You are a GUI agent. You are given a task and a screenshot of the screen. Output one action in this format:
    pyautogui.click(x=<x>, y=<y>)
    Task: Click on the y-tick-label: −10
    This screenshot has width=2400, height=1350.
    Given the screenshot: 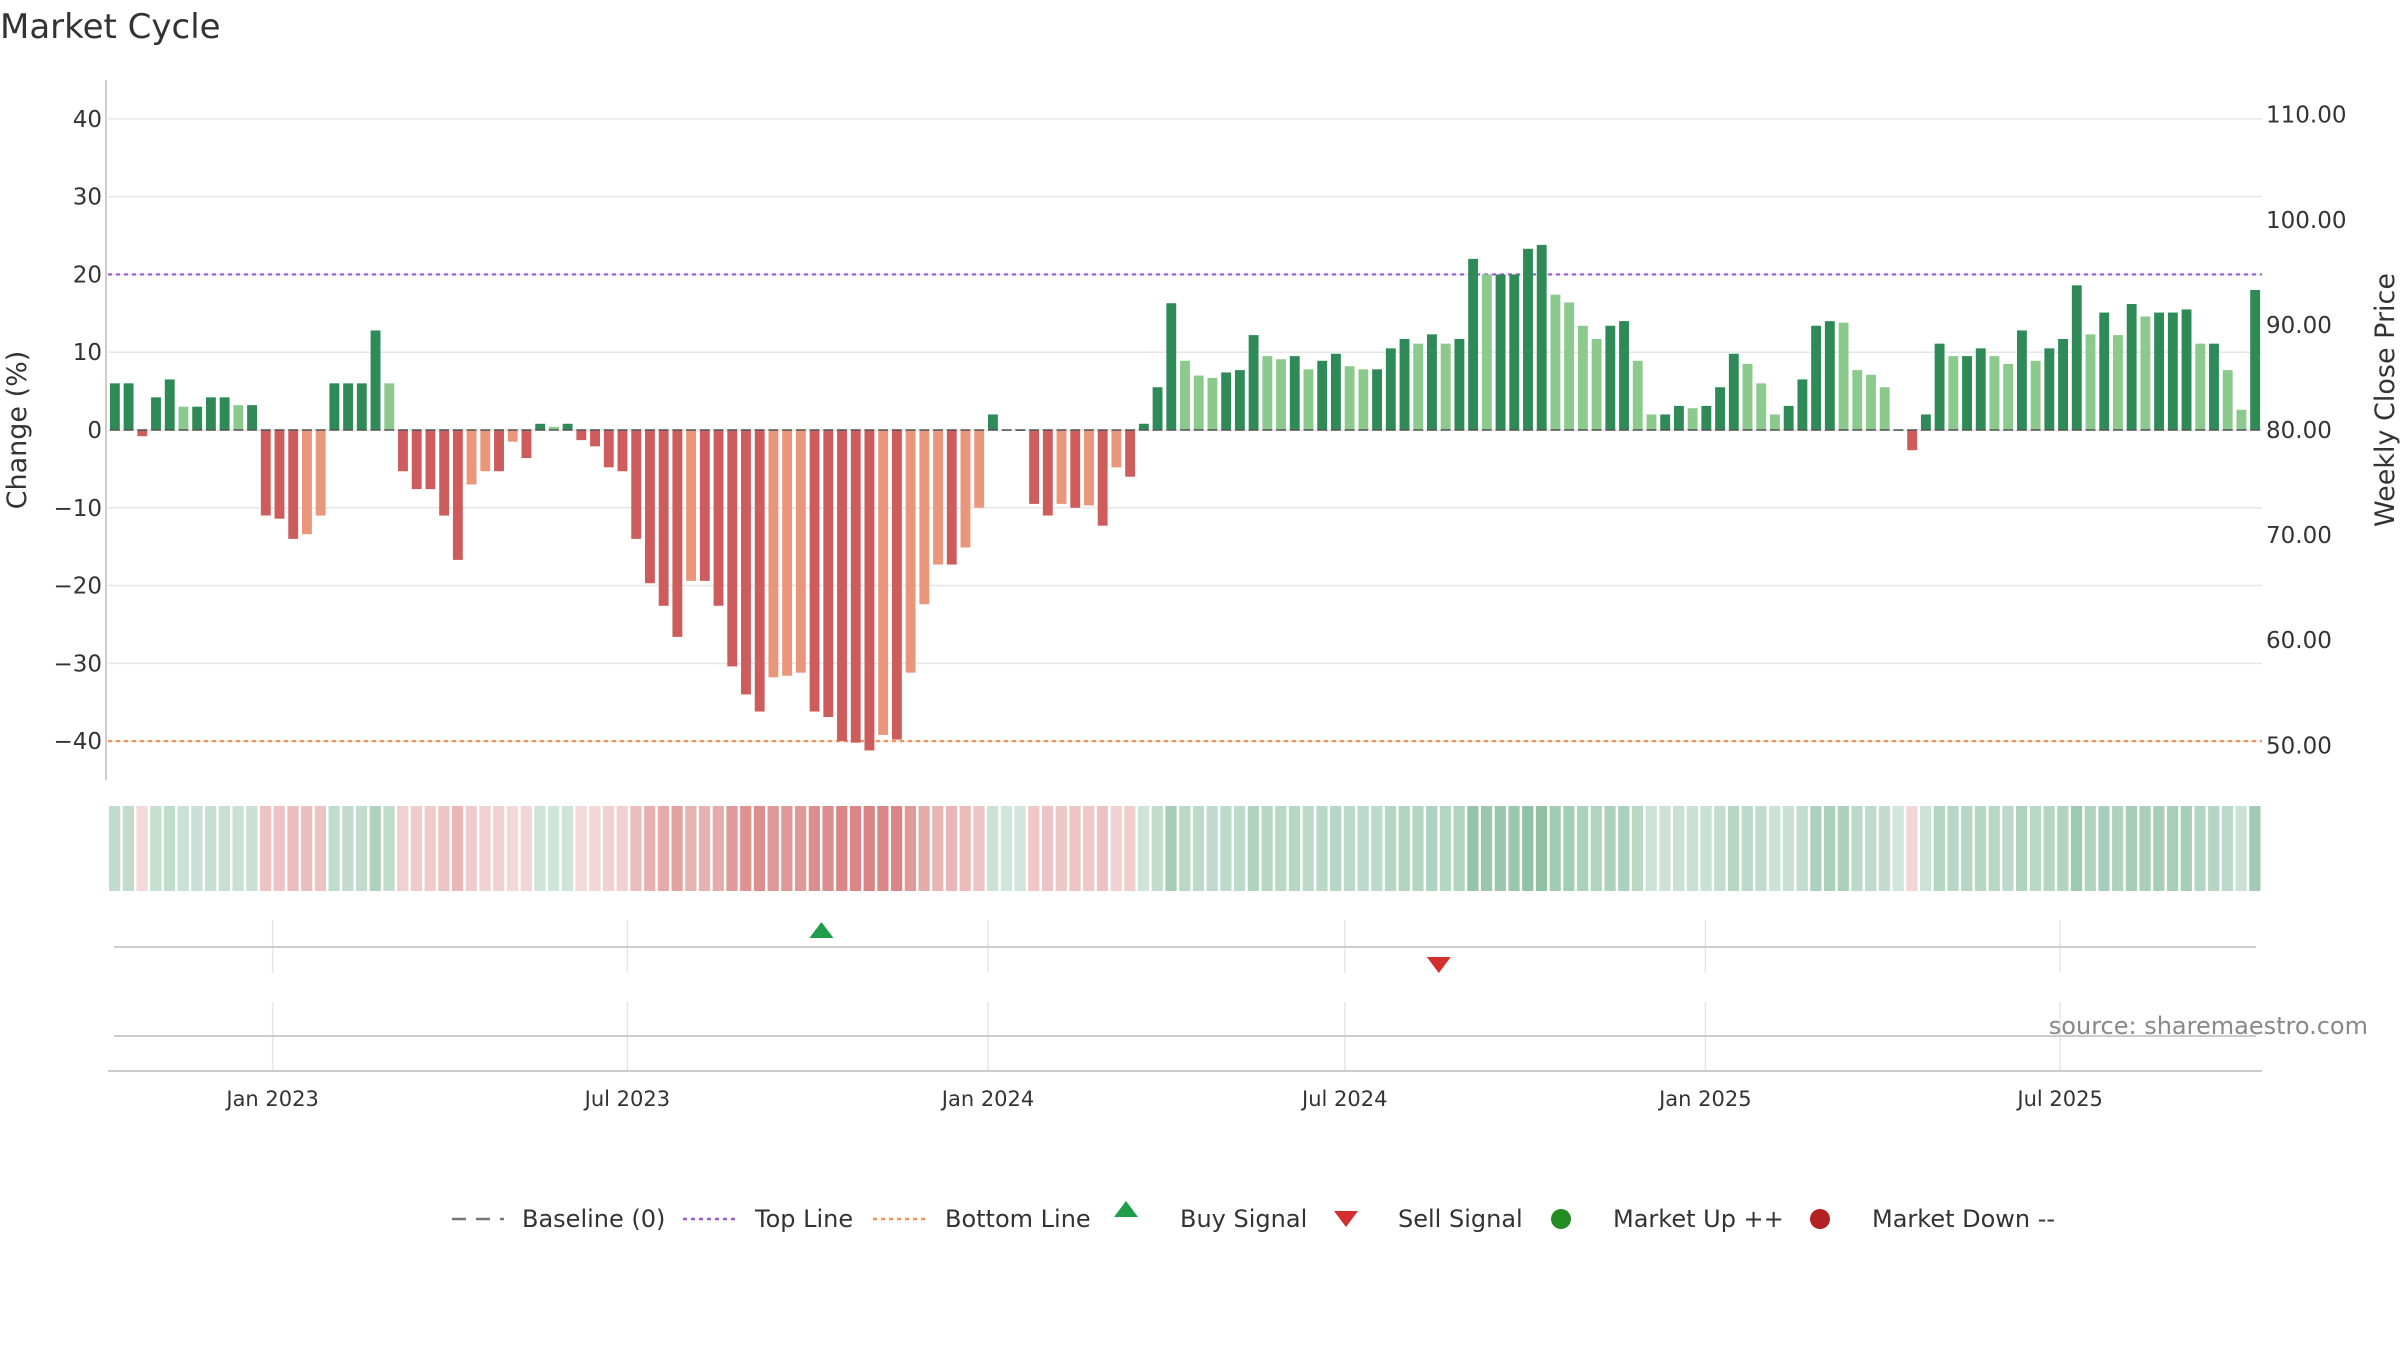 What is the action you would take?
    pyautogui.click(x=77, y=509)
    